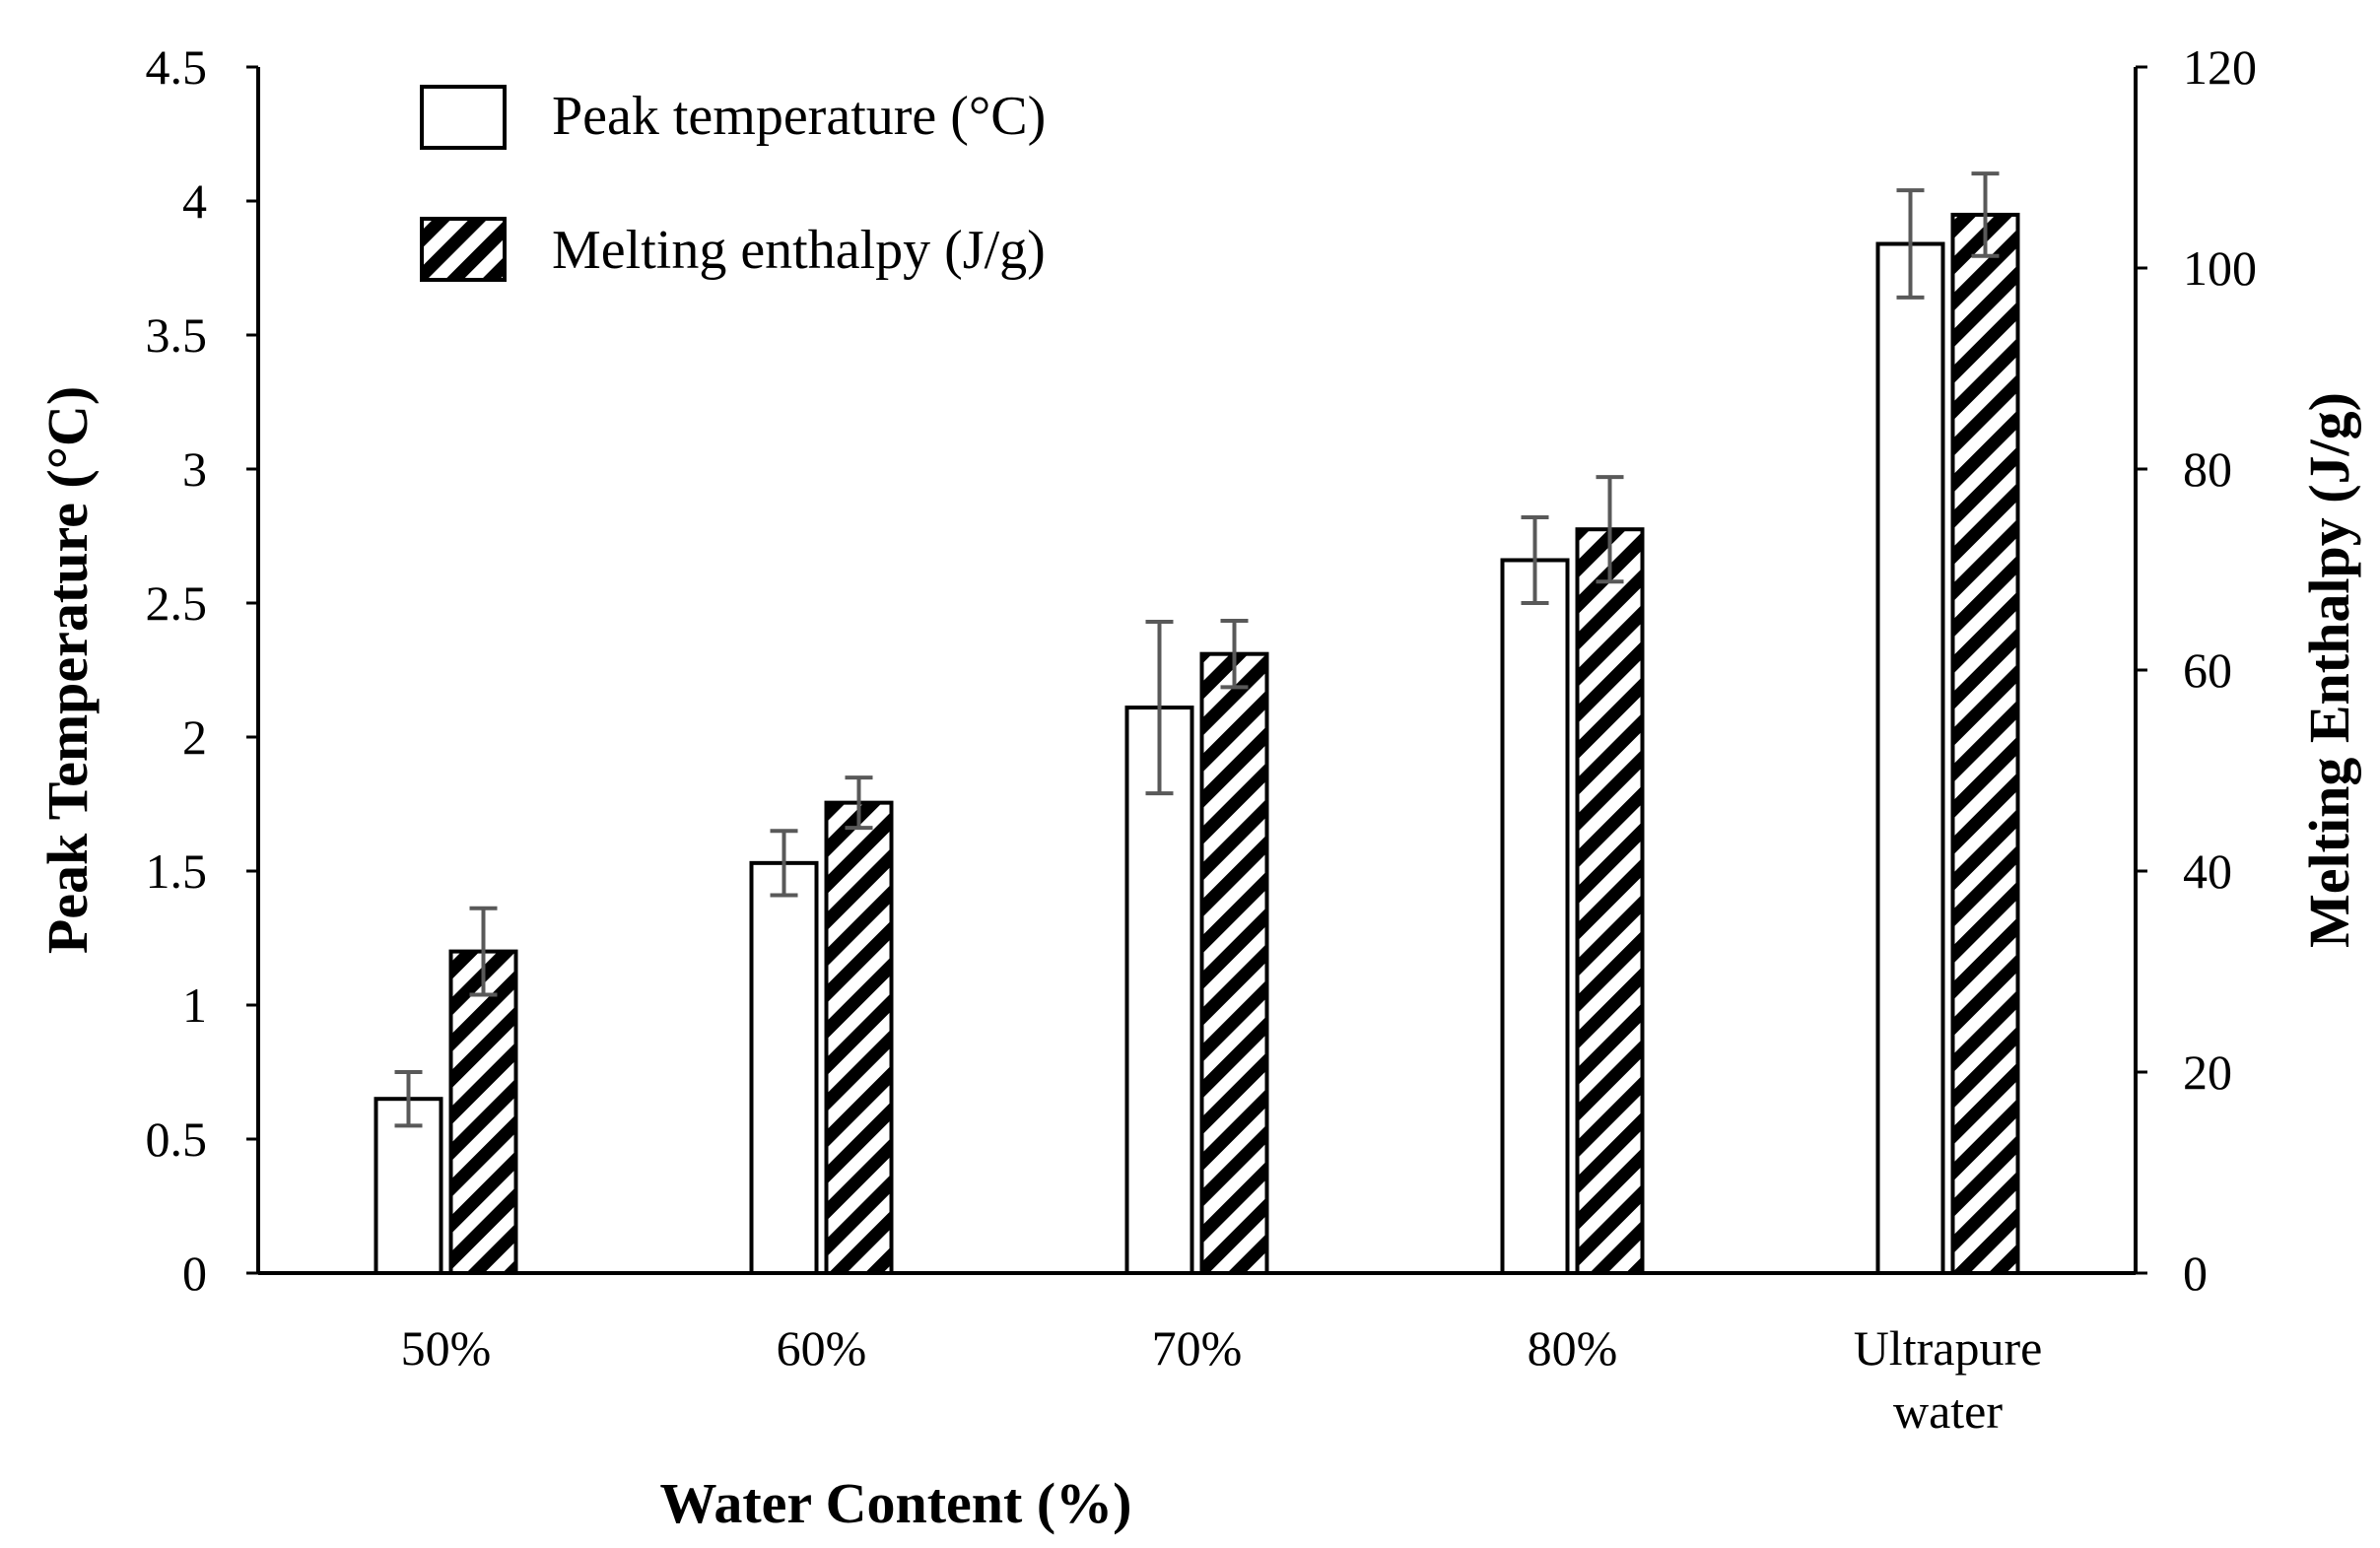 The image size is (2380, 1548). Describe the element at coordinates (1948, 1411) in the screenshot. I see `x-tick-label: water` at that location.